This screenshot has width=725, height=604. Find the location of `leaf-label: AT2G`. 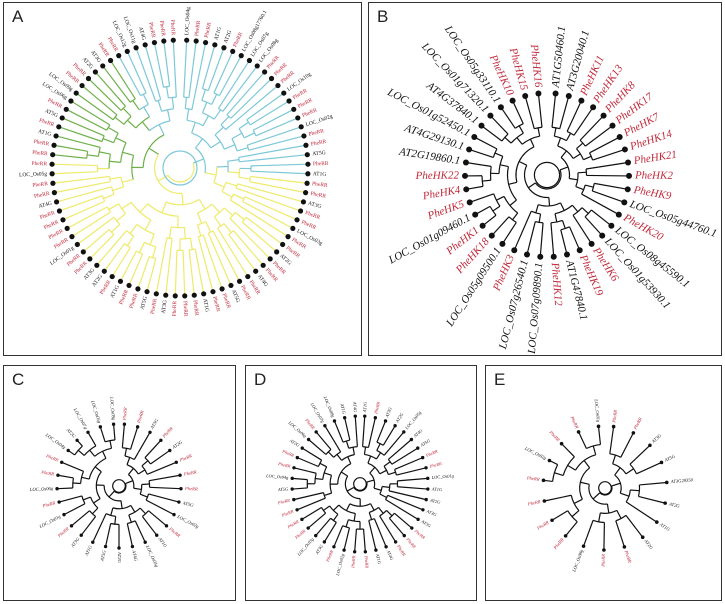

leaf-label: AT2G is located at coordinates (674, 505).